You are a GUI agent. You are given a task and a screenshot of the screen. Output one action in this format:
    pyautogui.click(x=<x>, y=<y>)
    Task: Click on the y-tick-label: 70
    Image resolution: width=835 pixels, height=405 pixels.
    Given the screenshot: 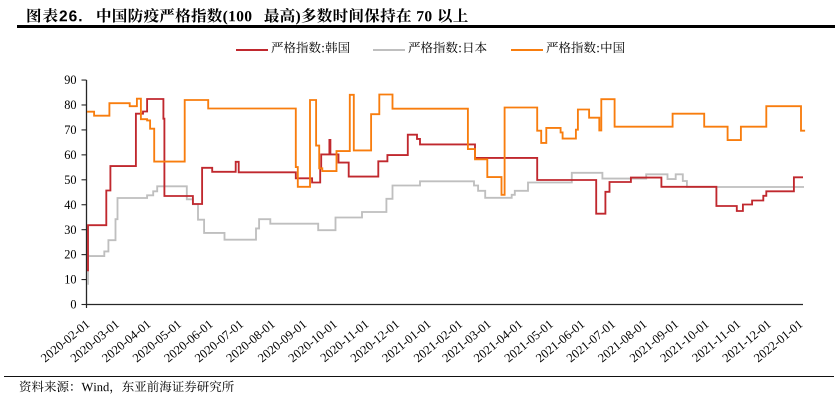 What is the action you would take?
    pyautogui.click(x=70, y=130)
    